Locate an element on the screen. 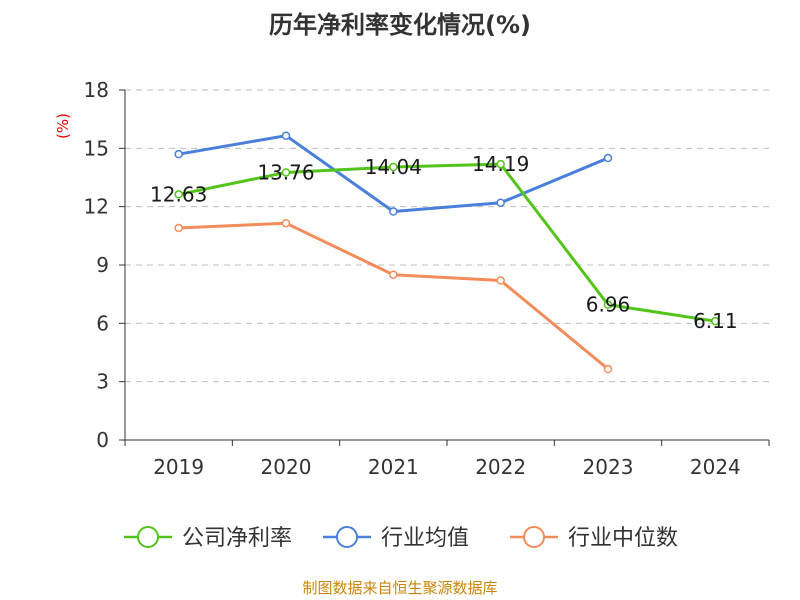 This screenshot has width=800, height=600. legend-label: 行业均值 is located at coordinates (425, 538).